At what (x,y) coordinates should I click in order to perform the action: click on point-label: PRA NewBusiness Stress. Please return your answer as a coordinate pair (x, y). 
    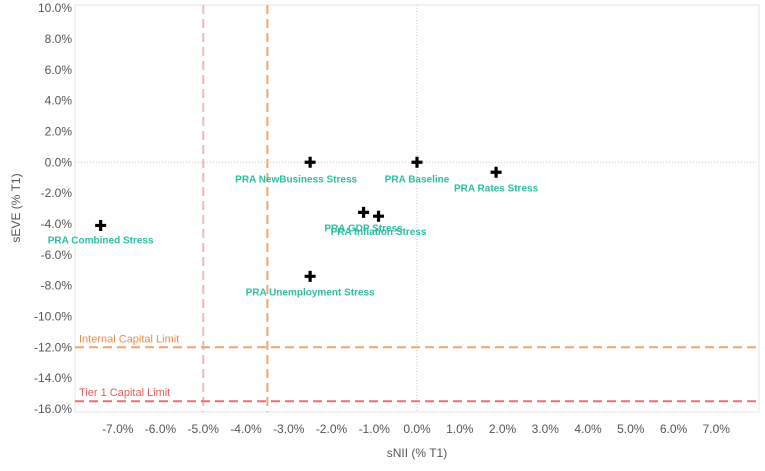
    Looking at the image, I should click on (296, 179).